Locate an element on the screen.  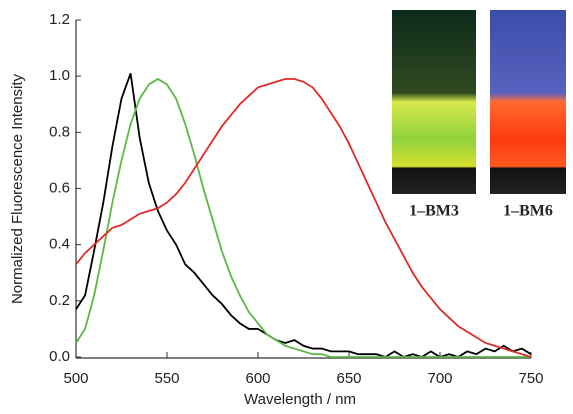
y-tick-label: 1.2 is located at coordinates (59, 19).